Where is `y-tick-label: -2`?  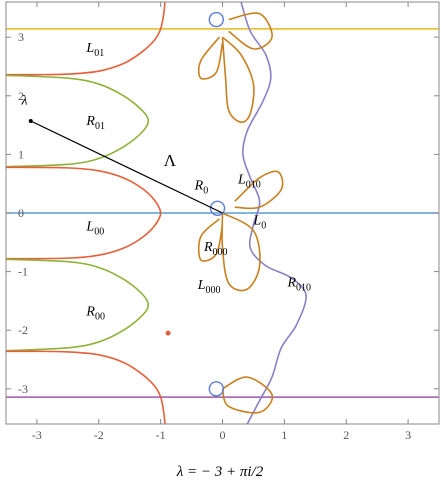
y-tick-label: -2 is located at coordinates (23, 330).